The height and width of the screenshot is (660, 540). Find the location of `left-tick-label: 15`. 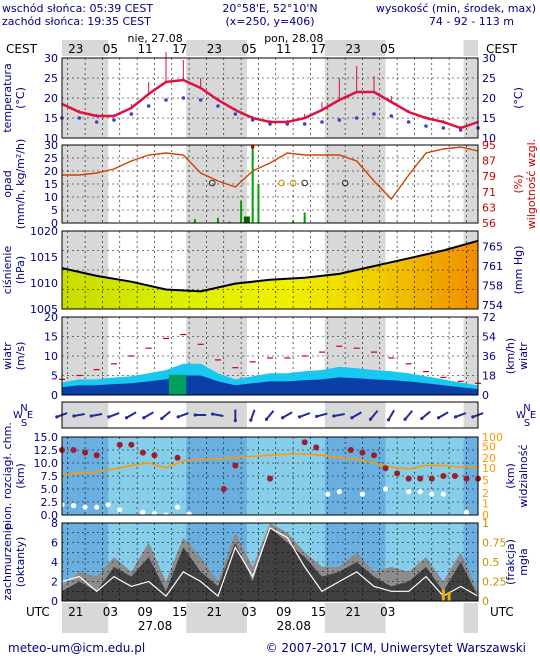

left-tick-label: 15 is located at coordinates (51, 118).